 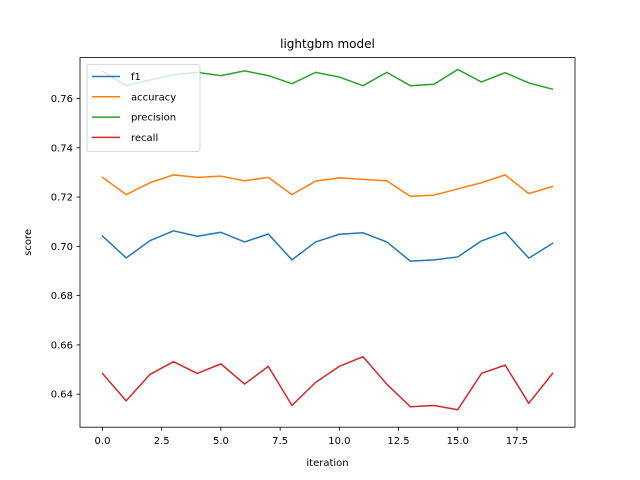 I want to click on y-axis-label: score, so click(x=28, y=242).